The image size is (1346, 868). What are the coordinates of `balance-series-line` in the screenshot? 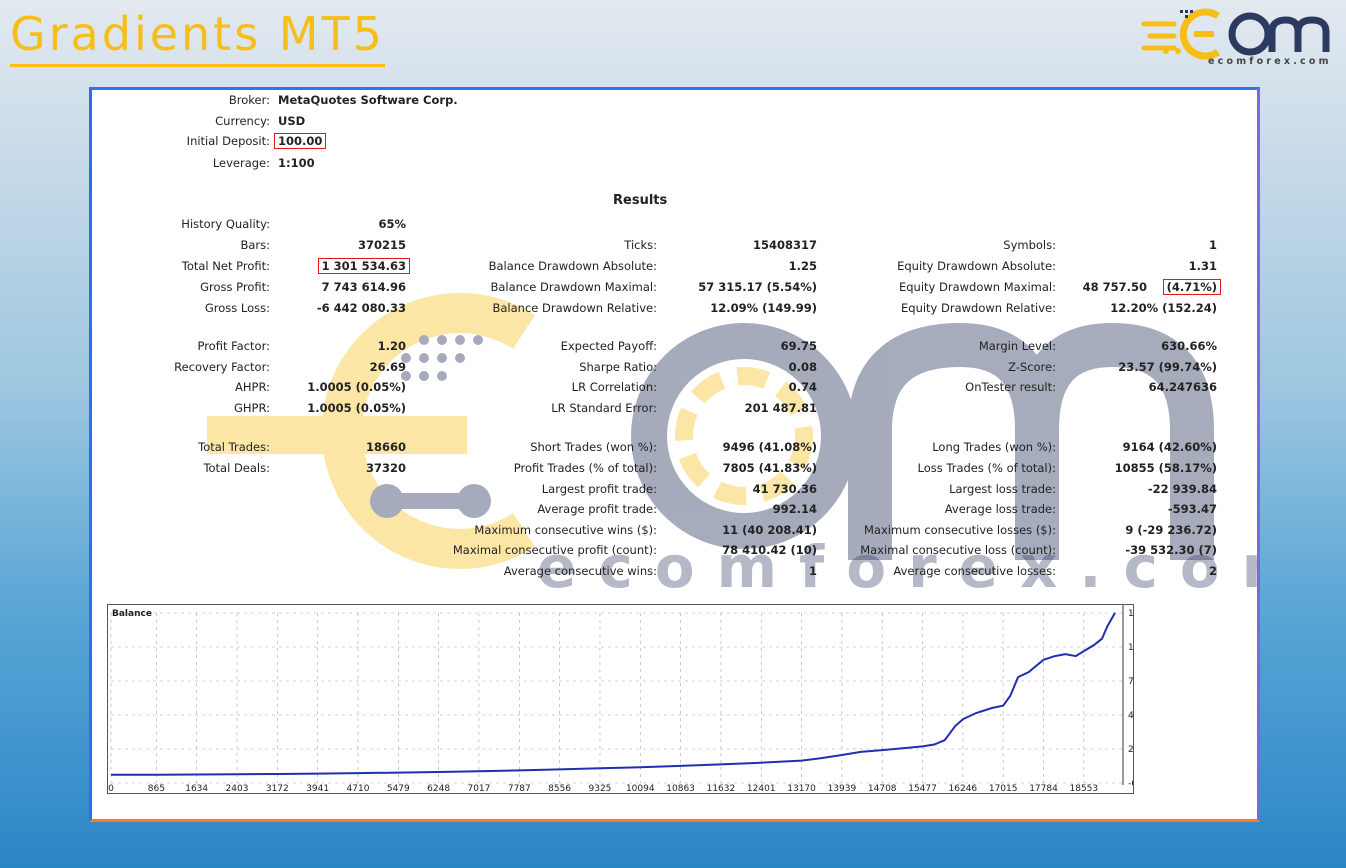 It's located at (613, 694).